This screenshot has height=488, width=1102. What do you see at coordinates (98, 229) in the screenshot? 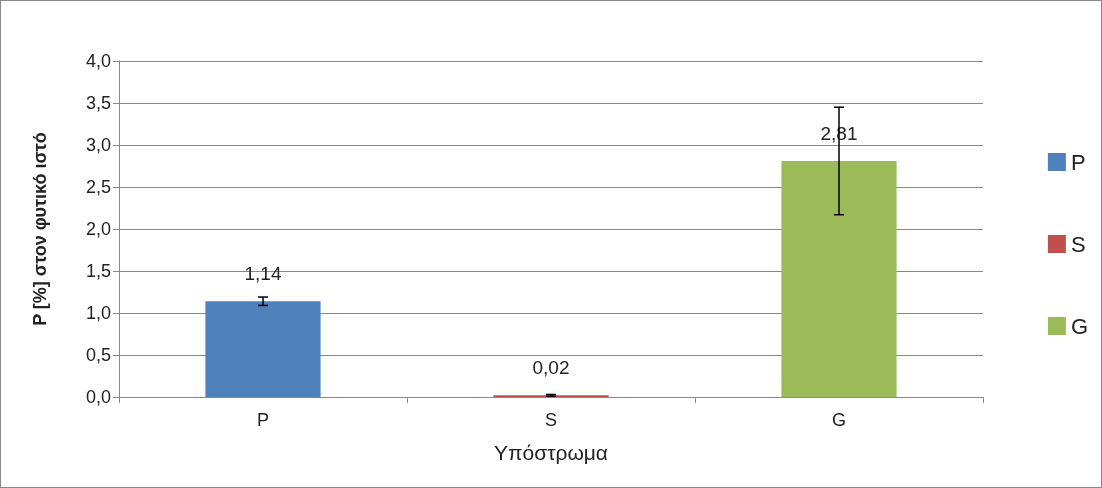
I see `y-tick-label: 2,0` at bounding box center [98, 229].